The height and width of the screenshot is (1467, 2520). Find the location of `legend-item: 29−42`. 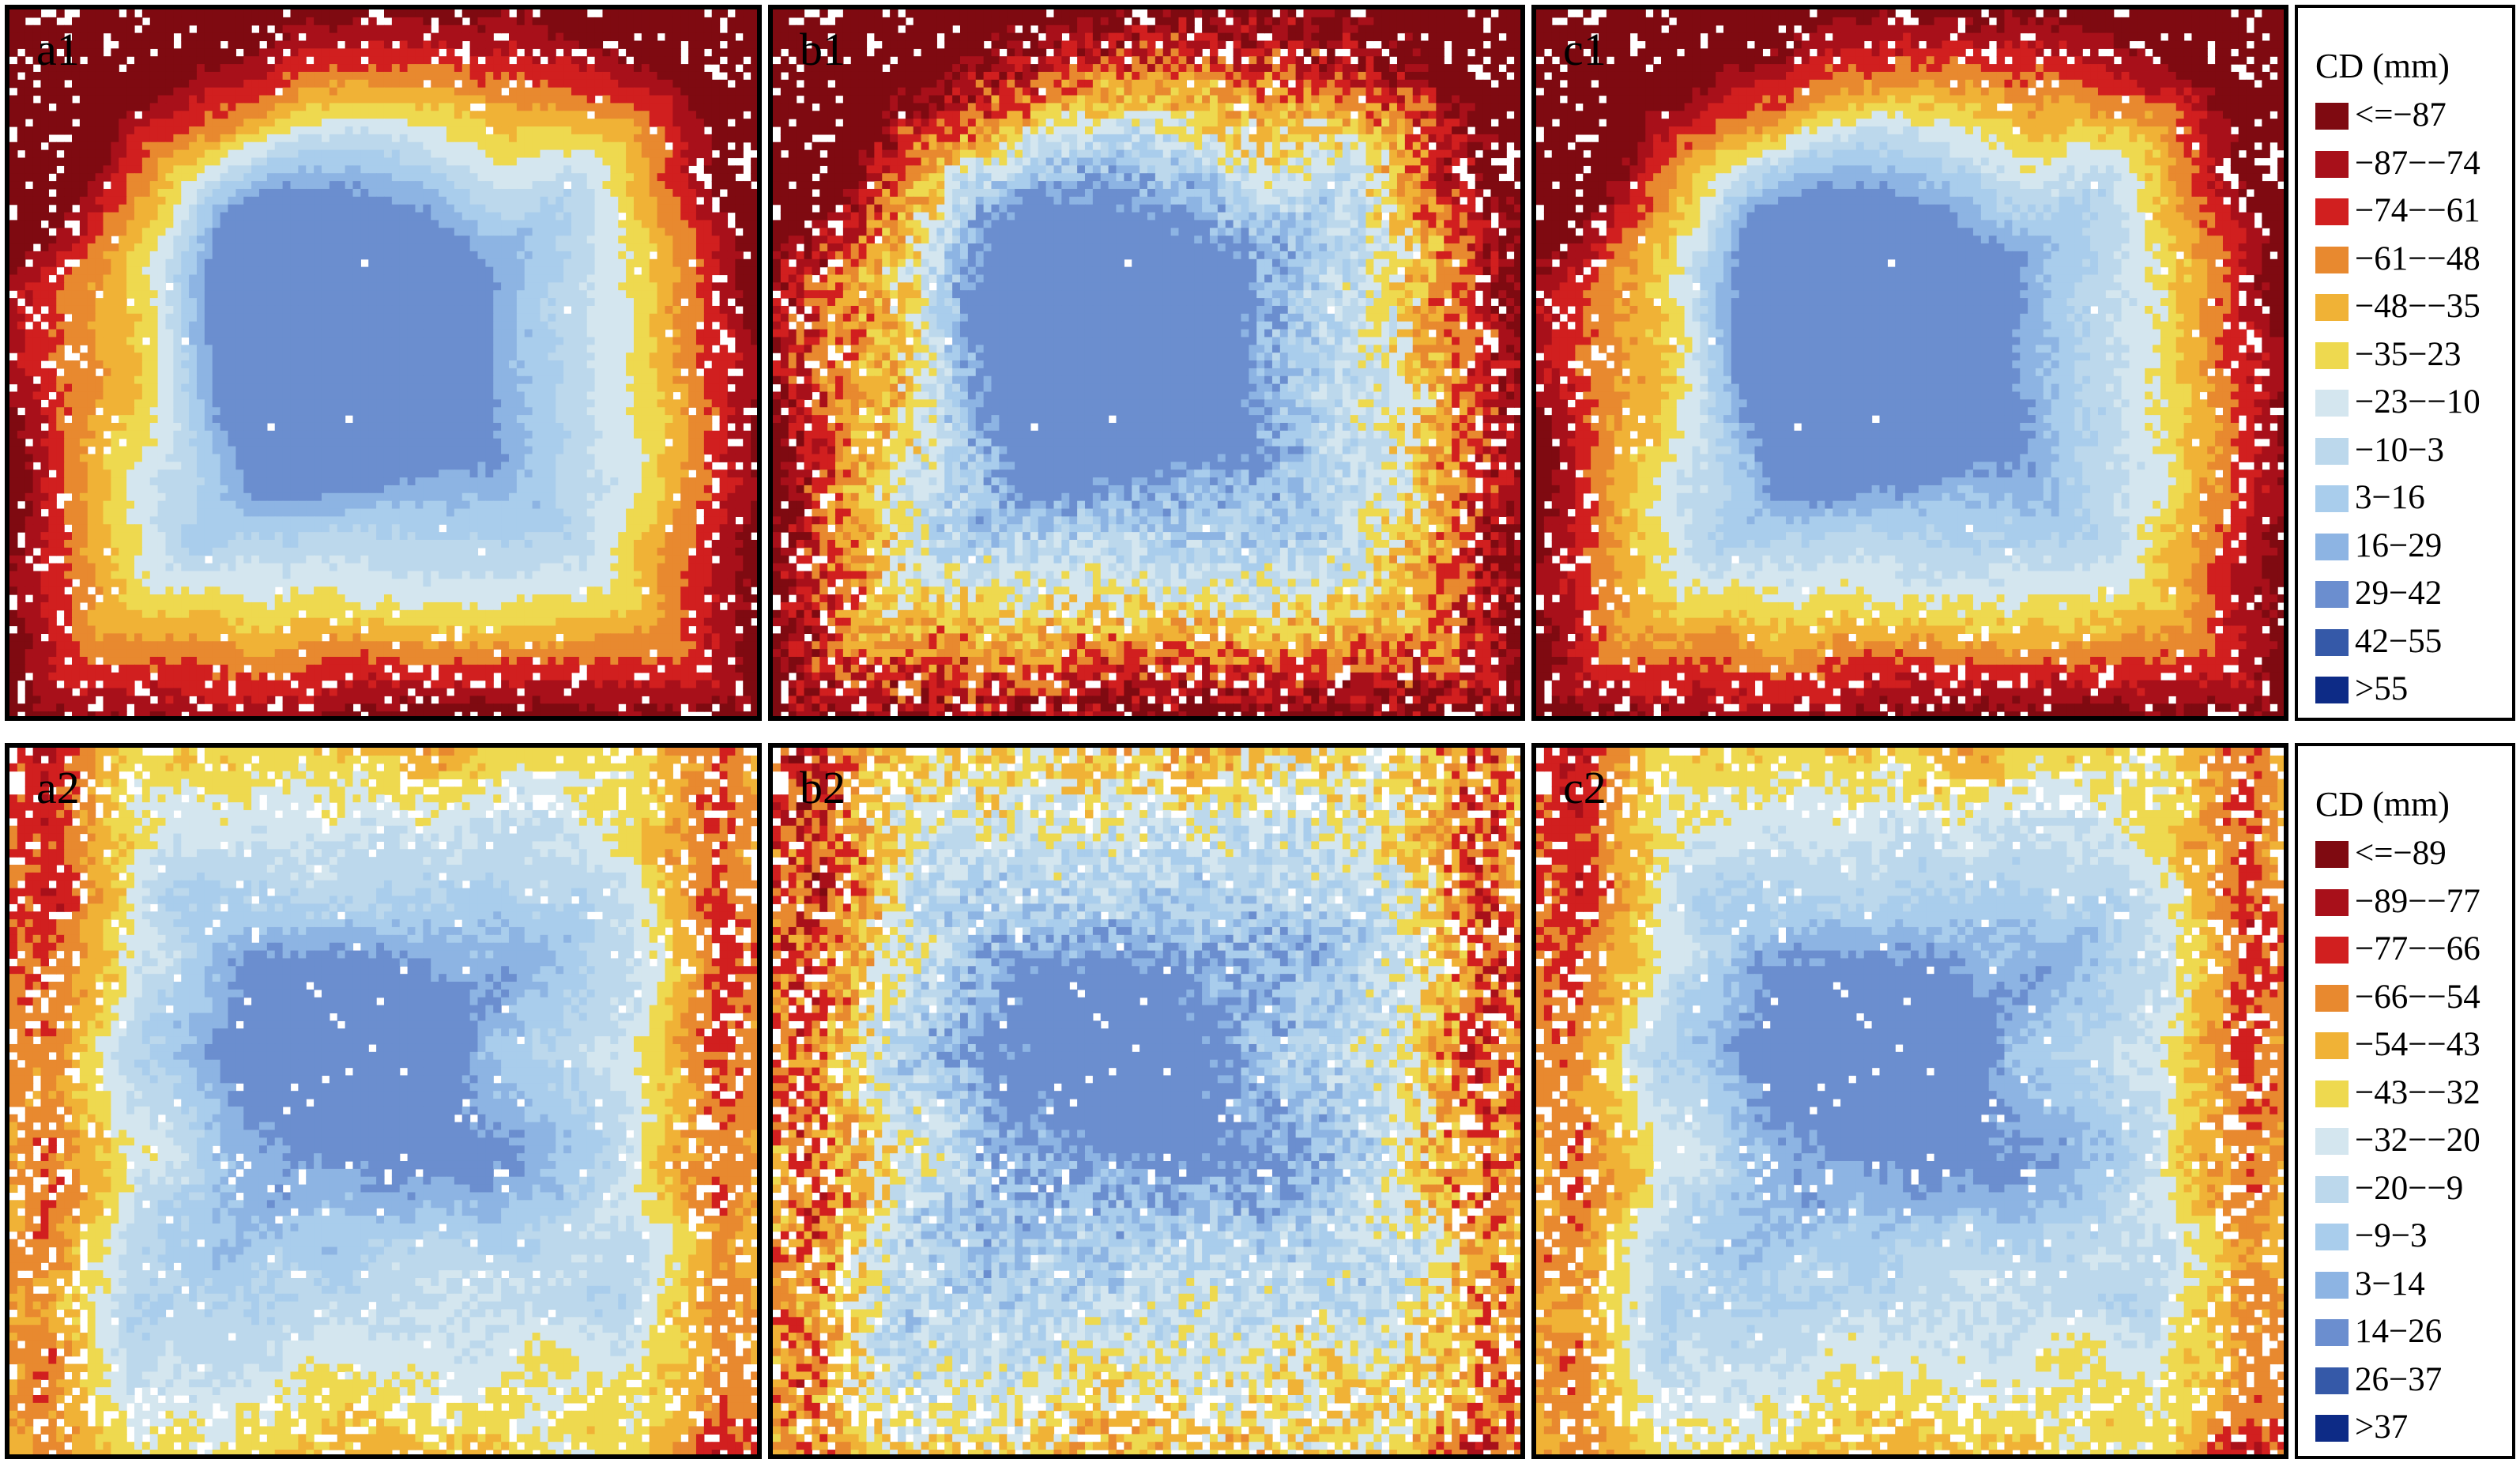

legend-item: 29−42 is located at coordinates (2378, 594).